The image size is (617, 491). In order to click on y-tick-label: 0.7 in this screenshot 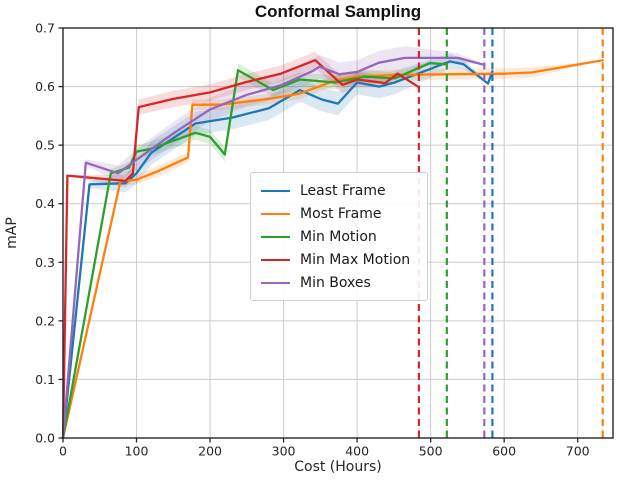, I will do `click(45, 28)`.